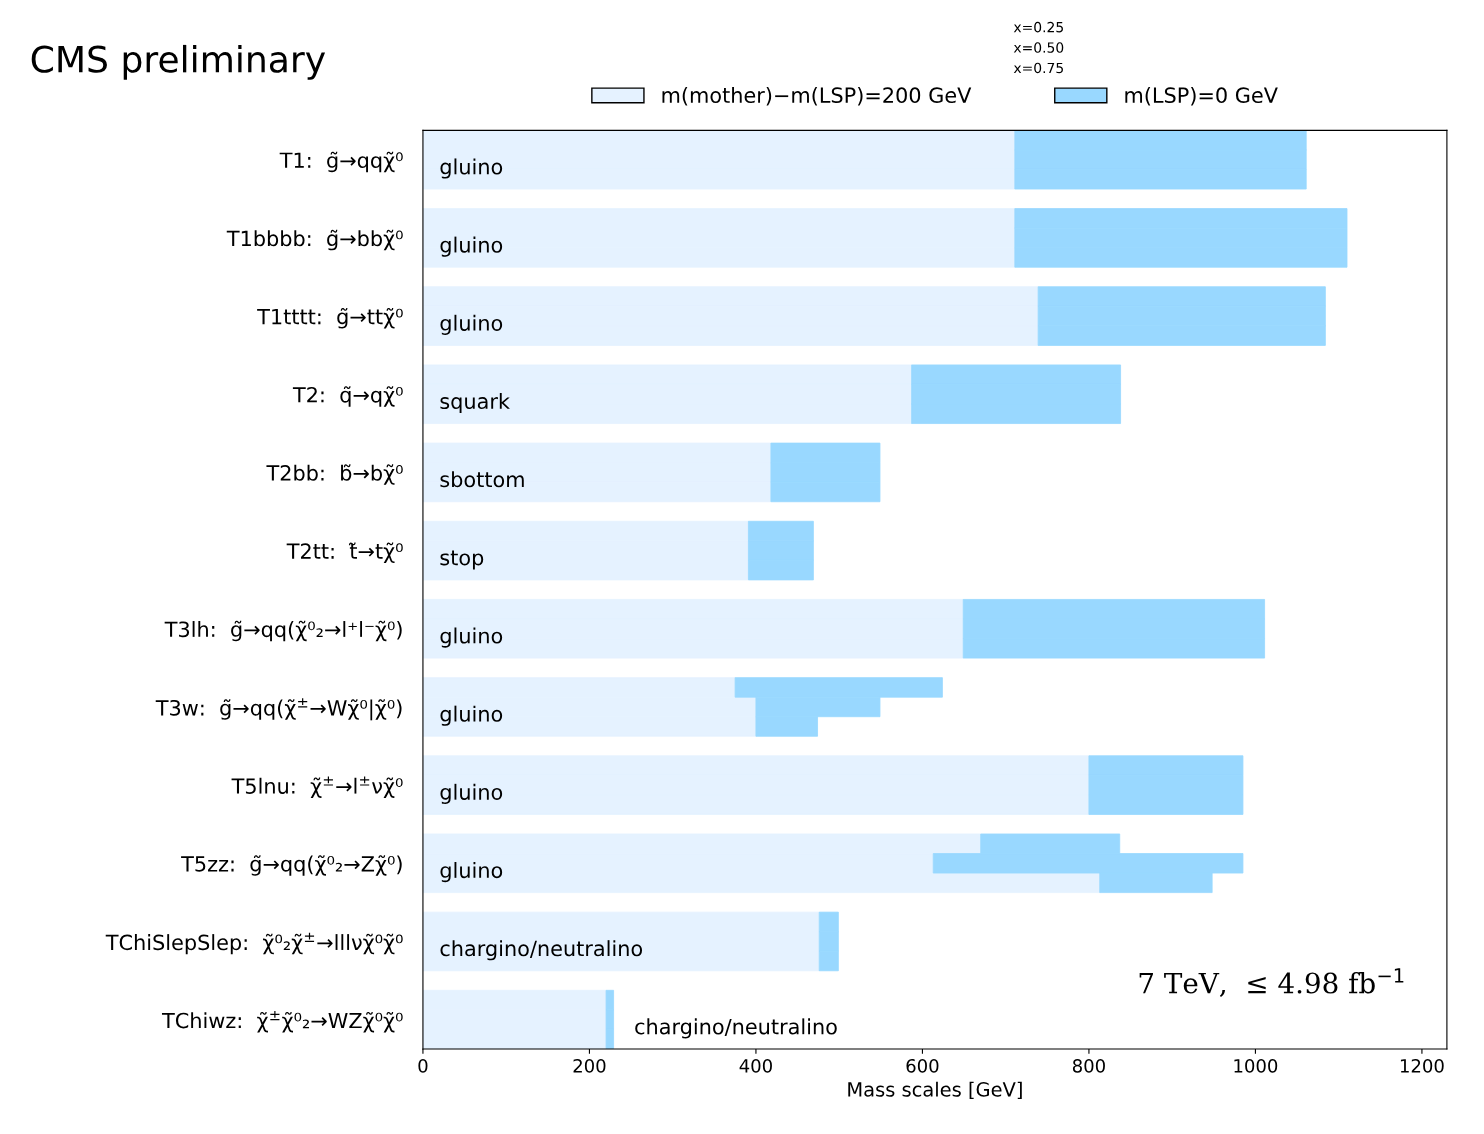 The height and width of the screenshot is (1134, 1484). I want to click on y-tick-label: T3lh: g̃→qq(χ̃⁰₂→l⁺l⁻χ̃⁰), so click(283, 631).